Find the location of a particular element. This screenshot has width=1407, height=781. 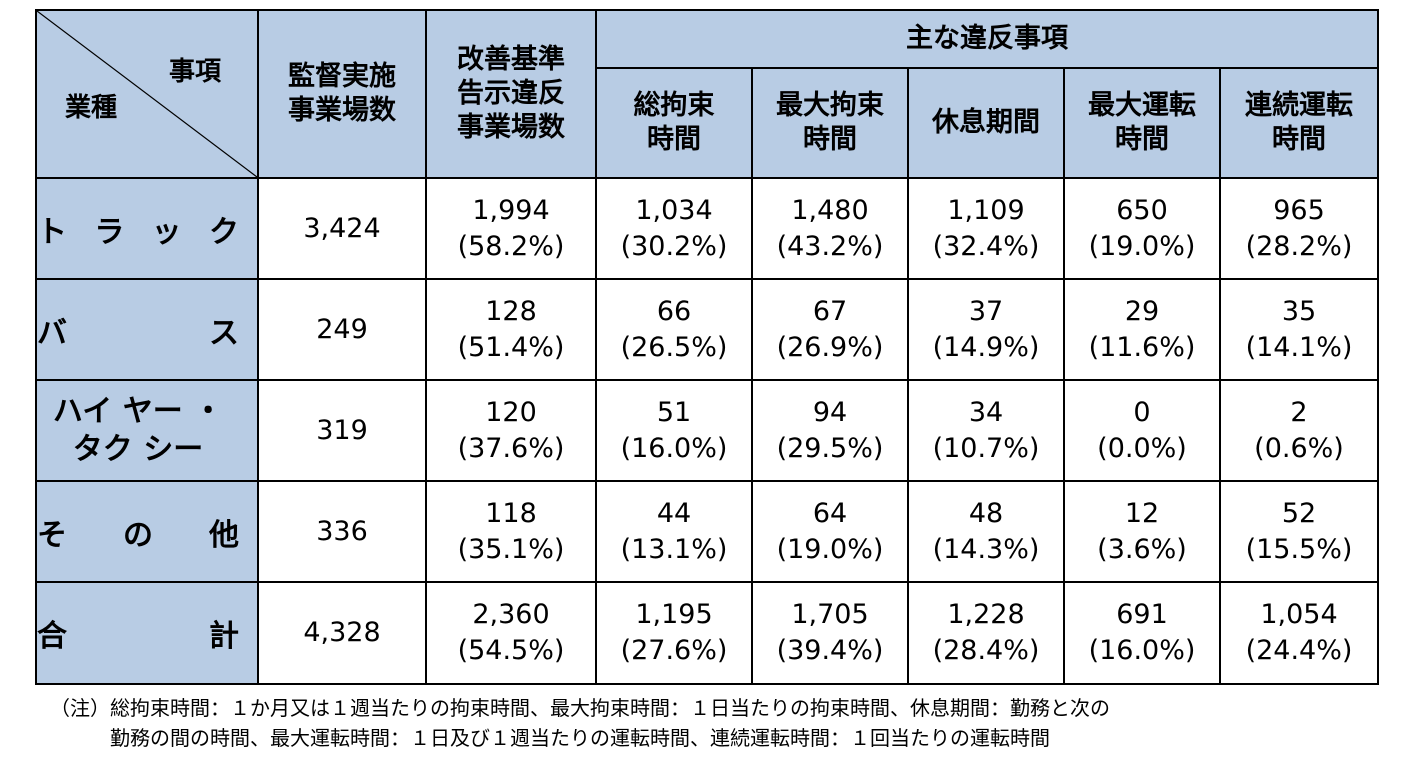

cell-max-driving: 691 (16.0%) is located at coordinates (1142, 633).